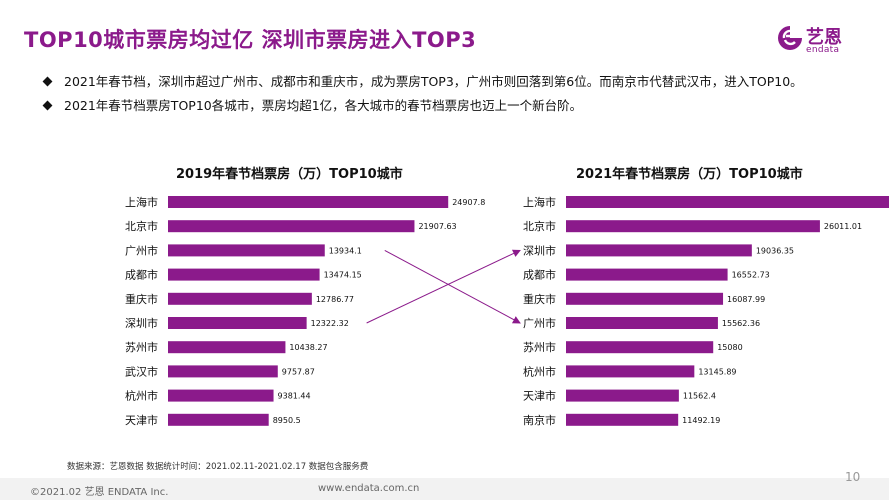 This screenshot has height=500, width=889. Describe the element at coordinates (823, 50) in the screenshot. I see `logo-subtext: endata` at that location.